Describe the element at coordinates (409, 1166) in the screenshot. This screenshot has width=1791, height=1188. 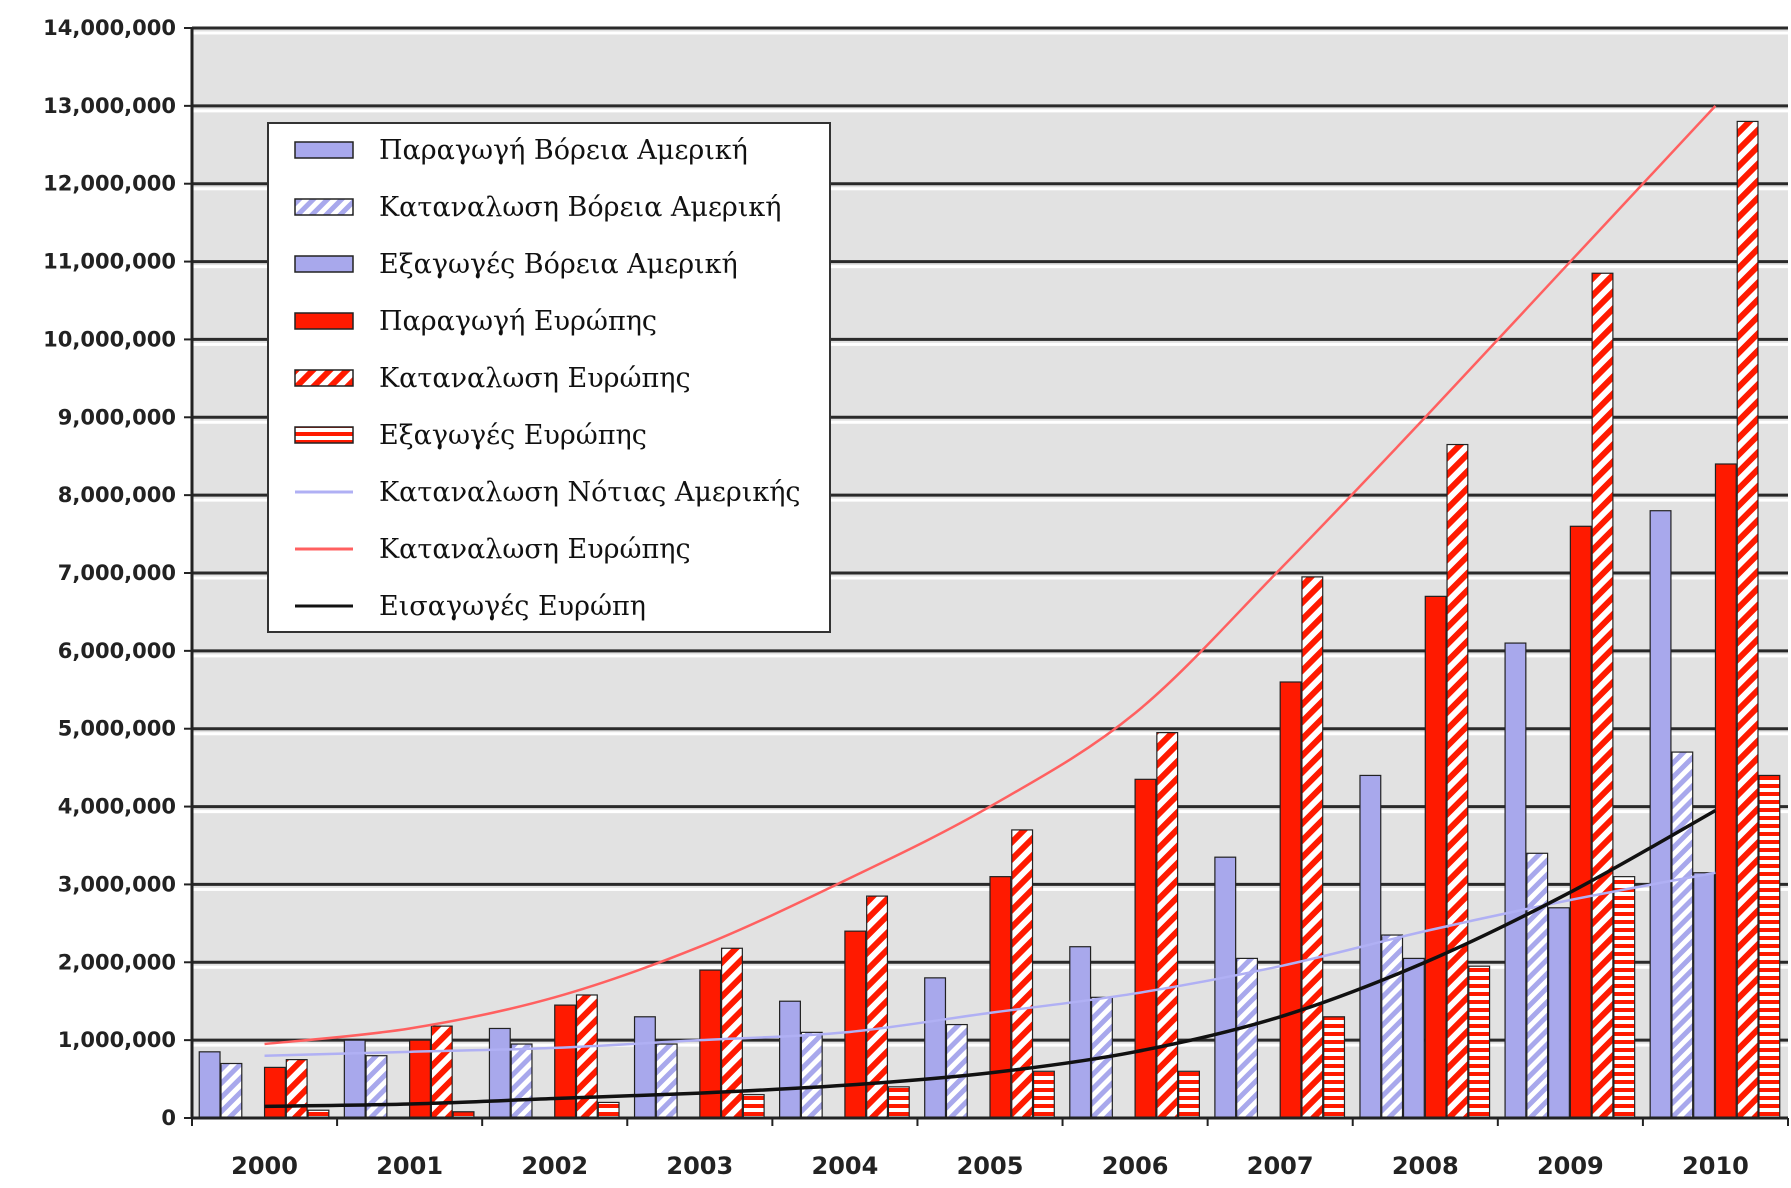
I see `x-tick-label: 2001` at that location.